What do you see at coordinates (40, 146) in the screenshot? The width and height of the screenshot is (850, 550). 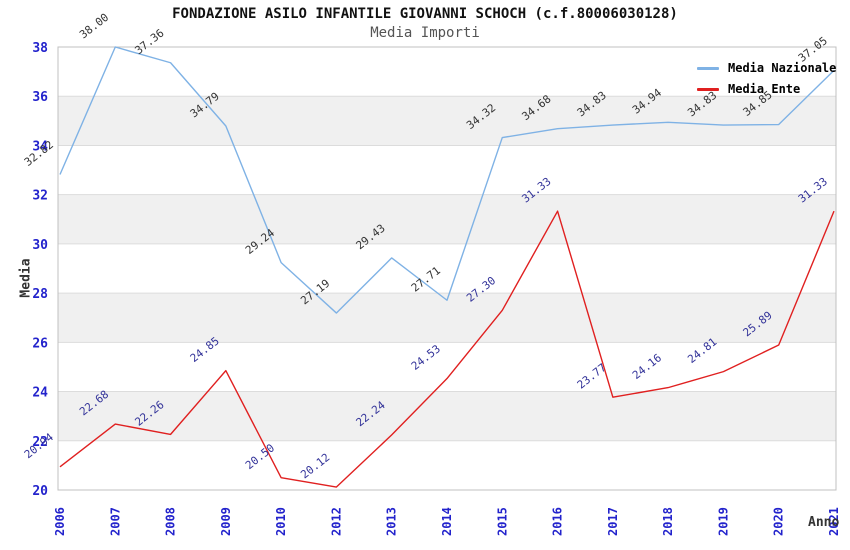 I see `y-tick-label: 34` at bounding box center [40, 146].